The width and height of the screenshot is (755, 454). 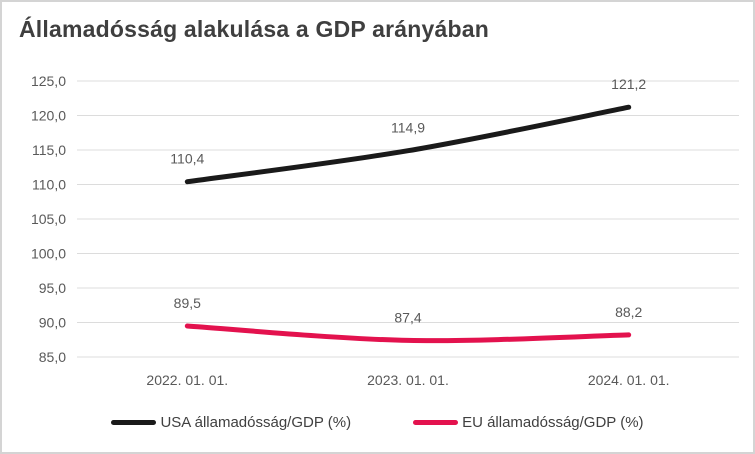 I want to click on y-axis-tick-label: 100,0, so click(x=48, y=254).